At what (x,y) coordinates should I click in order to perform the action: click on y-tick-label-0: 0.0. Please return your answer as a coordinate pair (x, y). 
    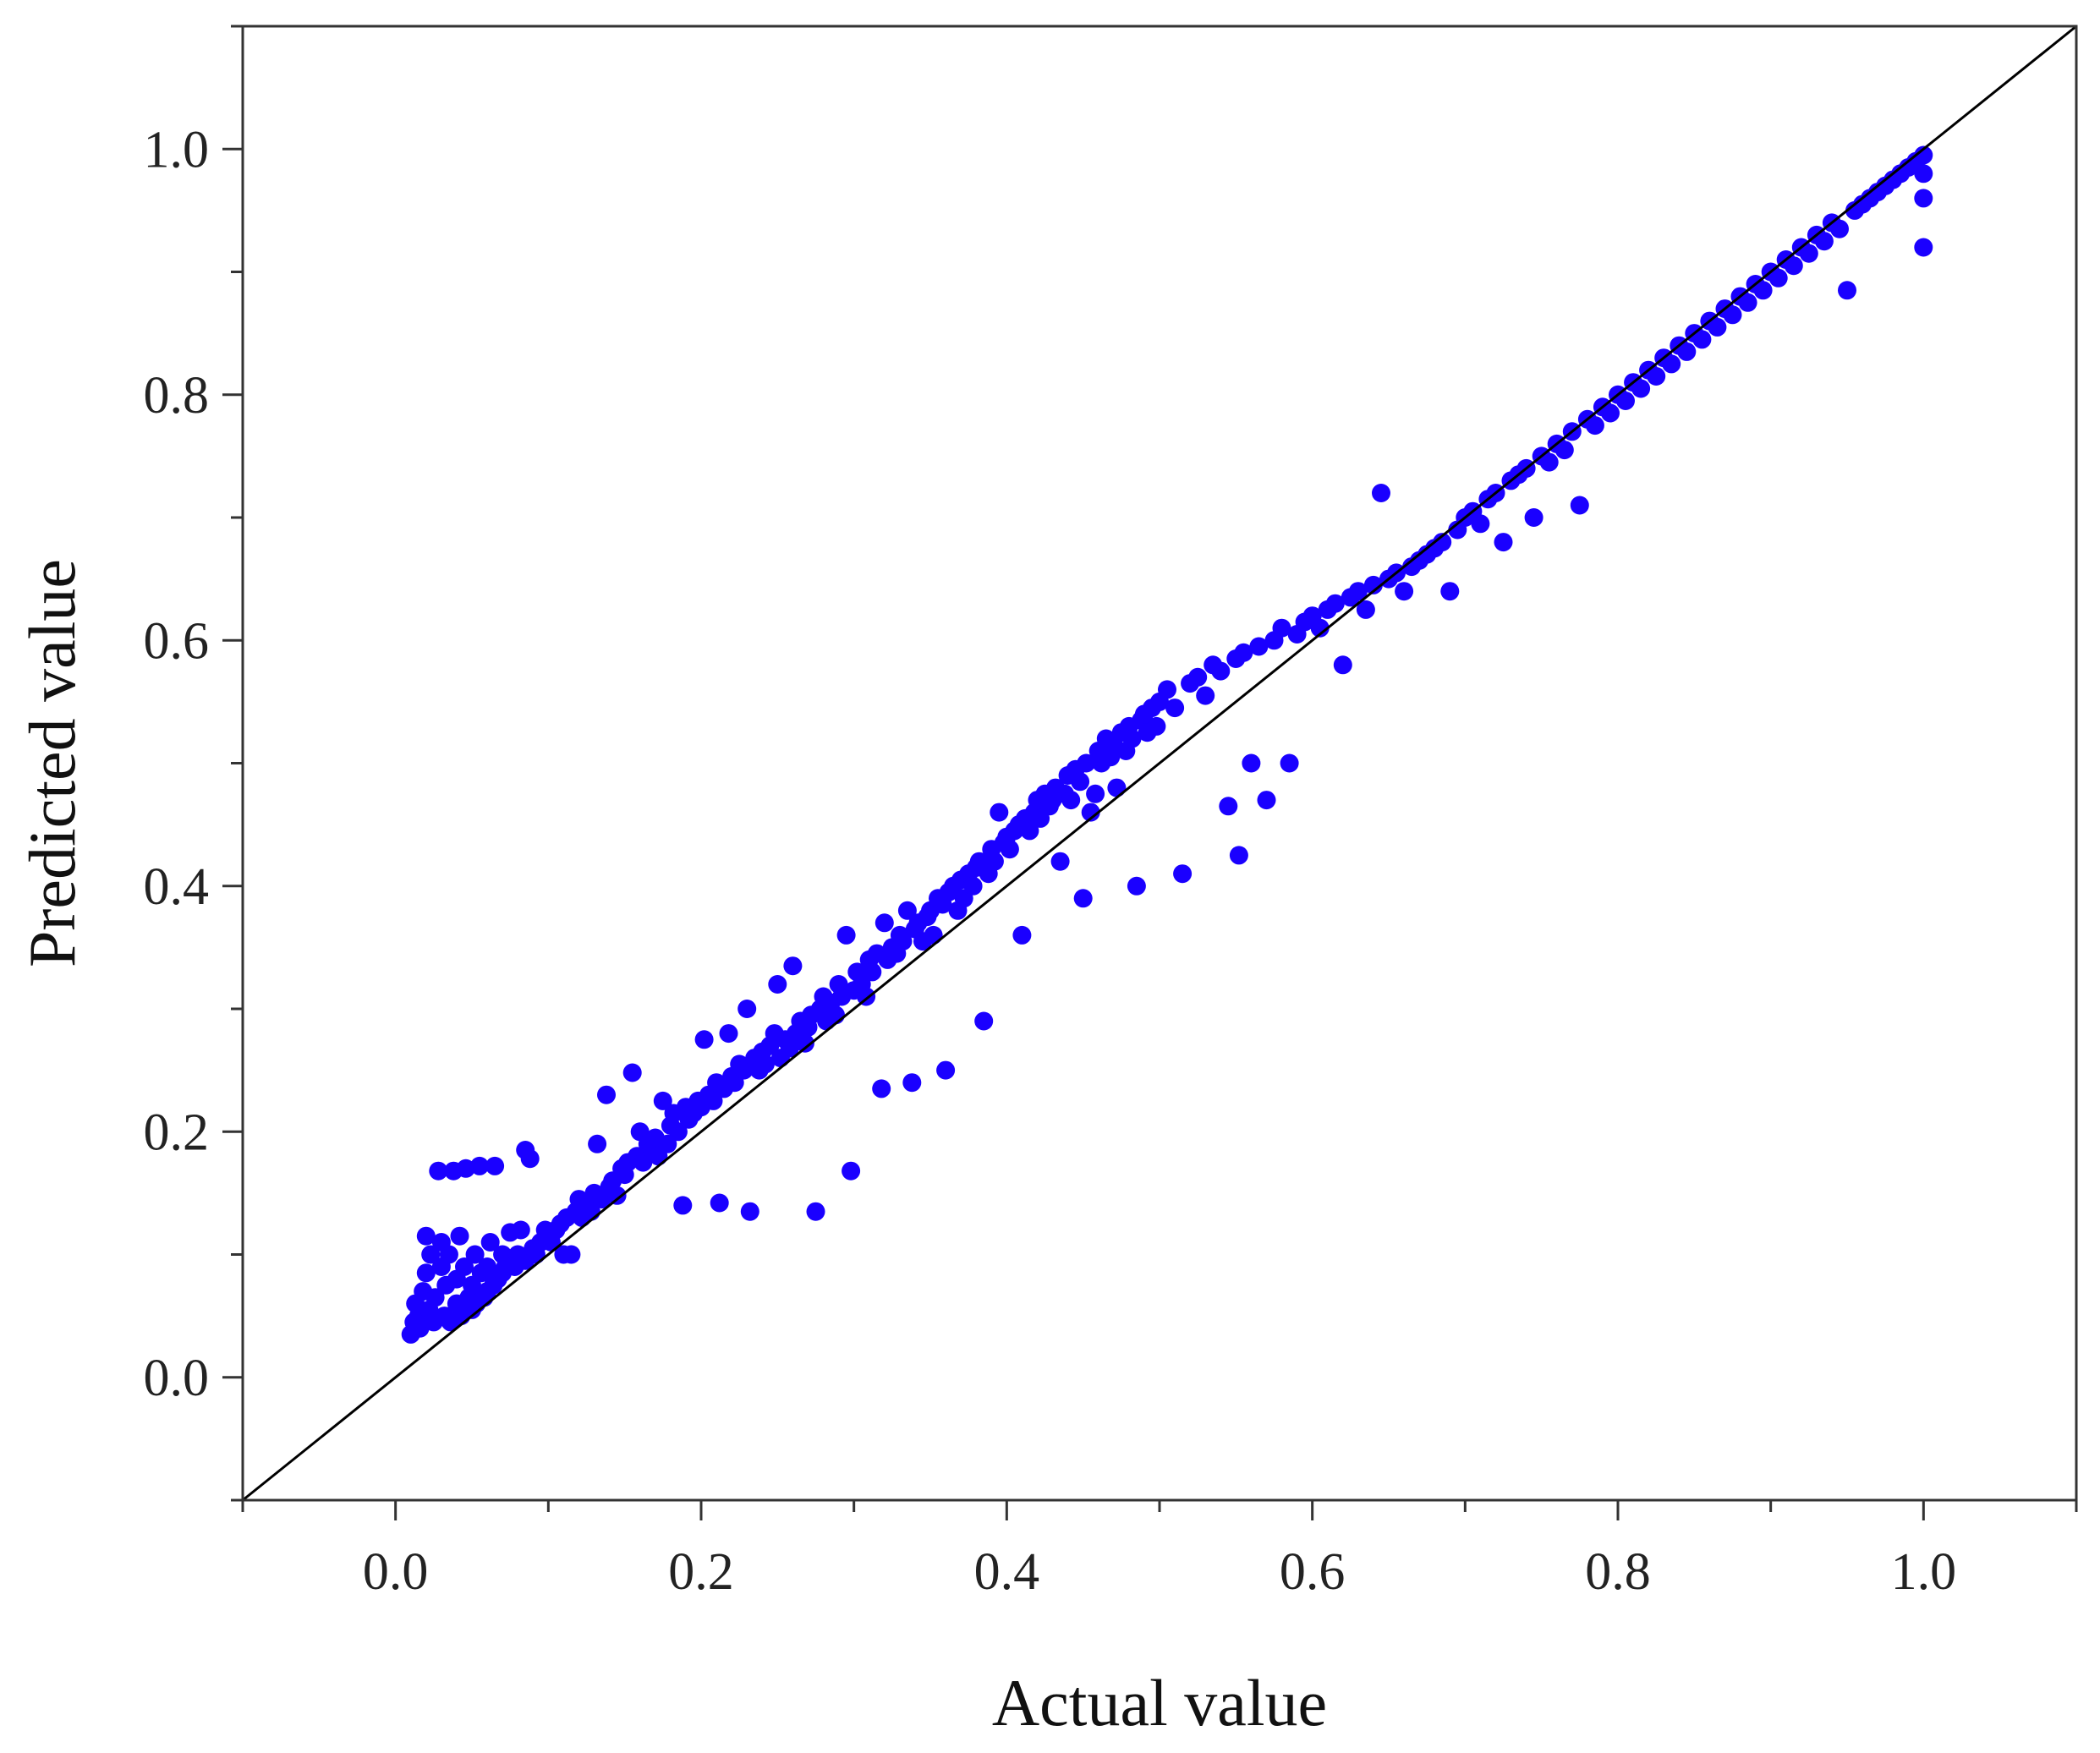
    Looking at the image, I should click on (177, 1378).